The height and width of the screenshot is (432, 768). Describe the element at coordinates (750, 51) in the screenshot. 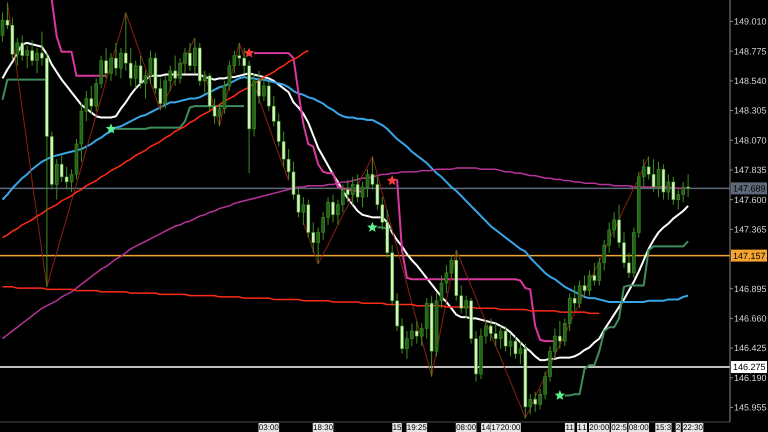

I see `y-tick-label: 148.775` at that location.